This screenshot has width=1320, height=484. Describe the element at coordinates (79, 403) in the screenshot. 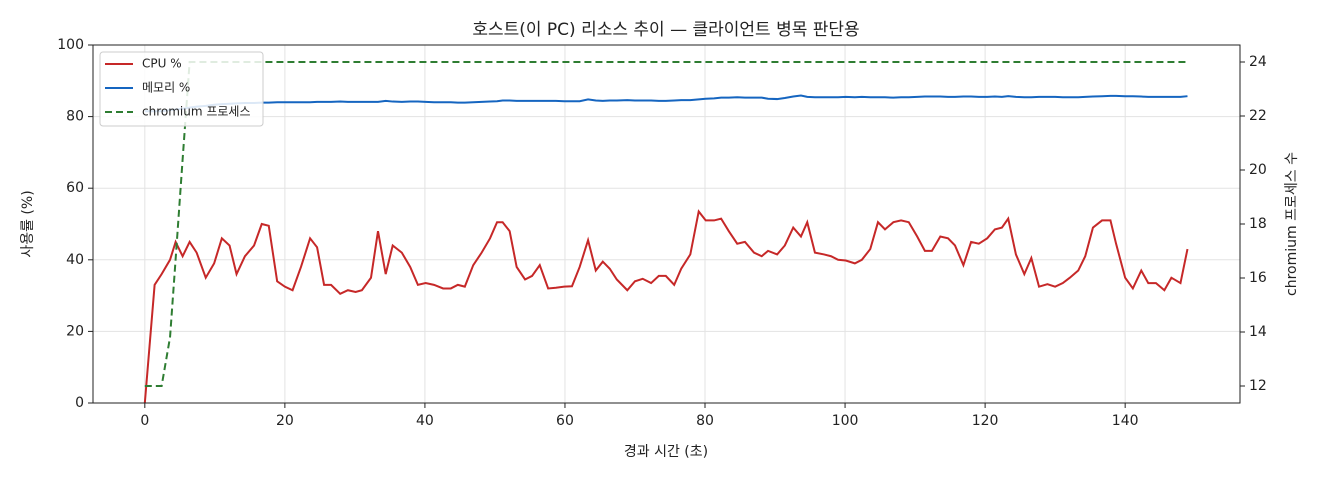

I see `y-tick-label: 0` at that location.